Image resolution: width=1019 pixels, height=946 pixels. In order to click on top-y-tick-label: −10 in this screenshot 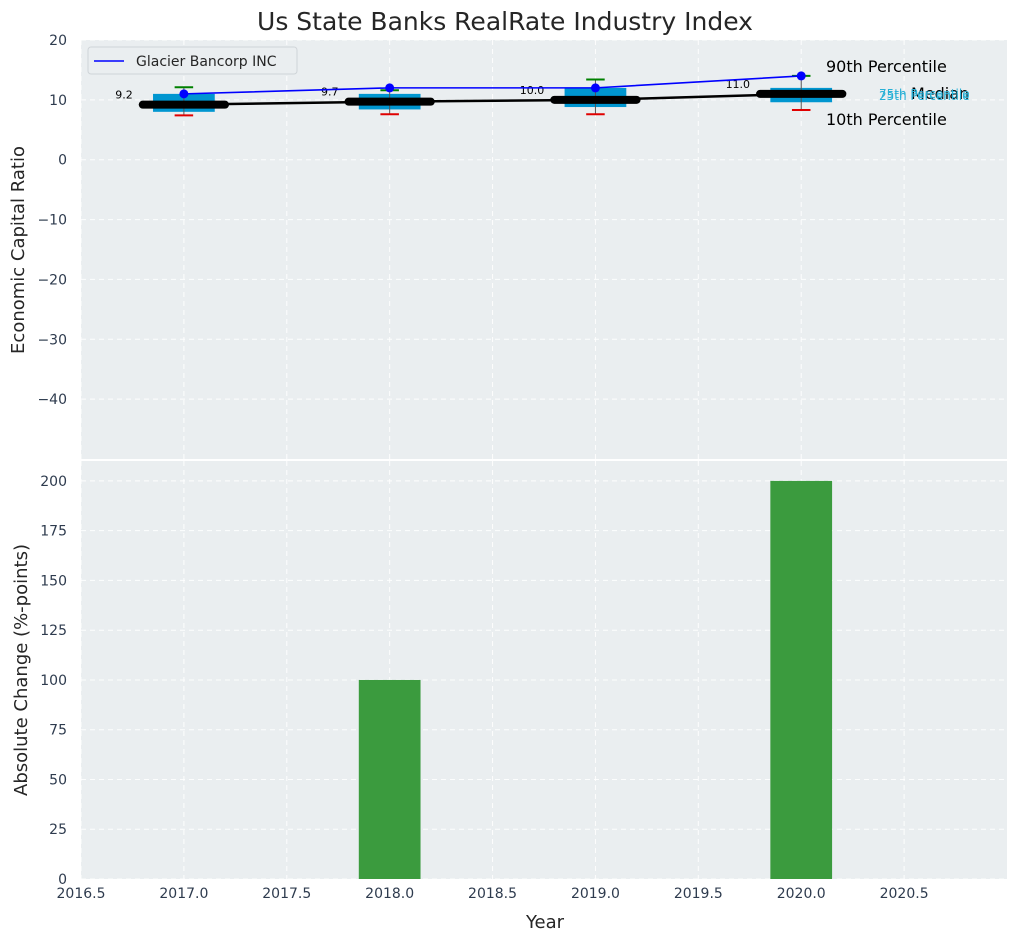, I will do `click(52, 221)`.